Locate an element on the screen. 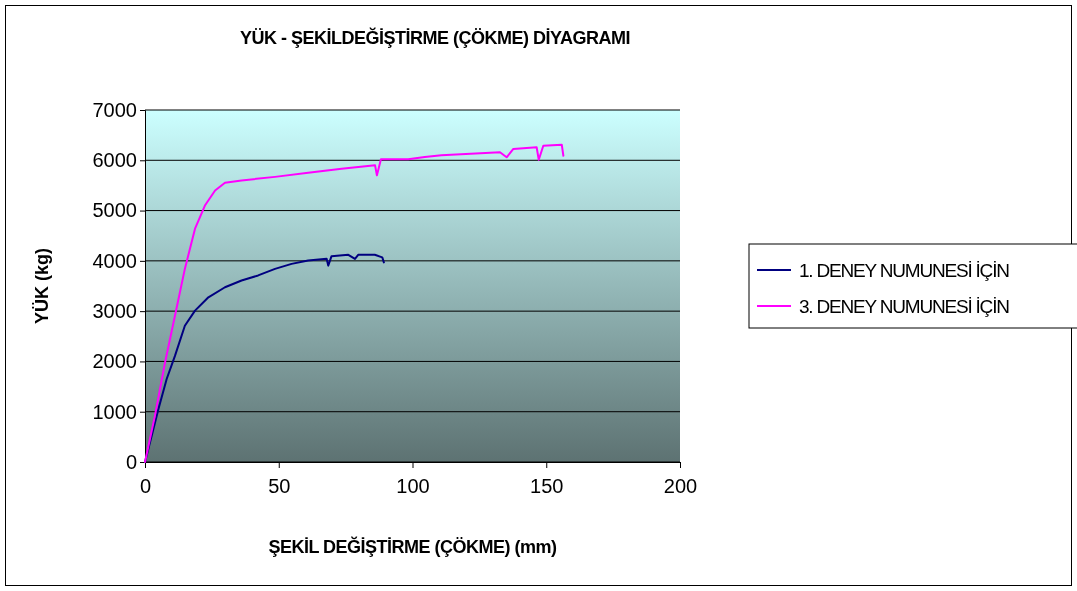 This screenshot has width=1077, height=591. y-tick-label: 7000 is located at coordinates (114, 109).